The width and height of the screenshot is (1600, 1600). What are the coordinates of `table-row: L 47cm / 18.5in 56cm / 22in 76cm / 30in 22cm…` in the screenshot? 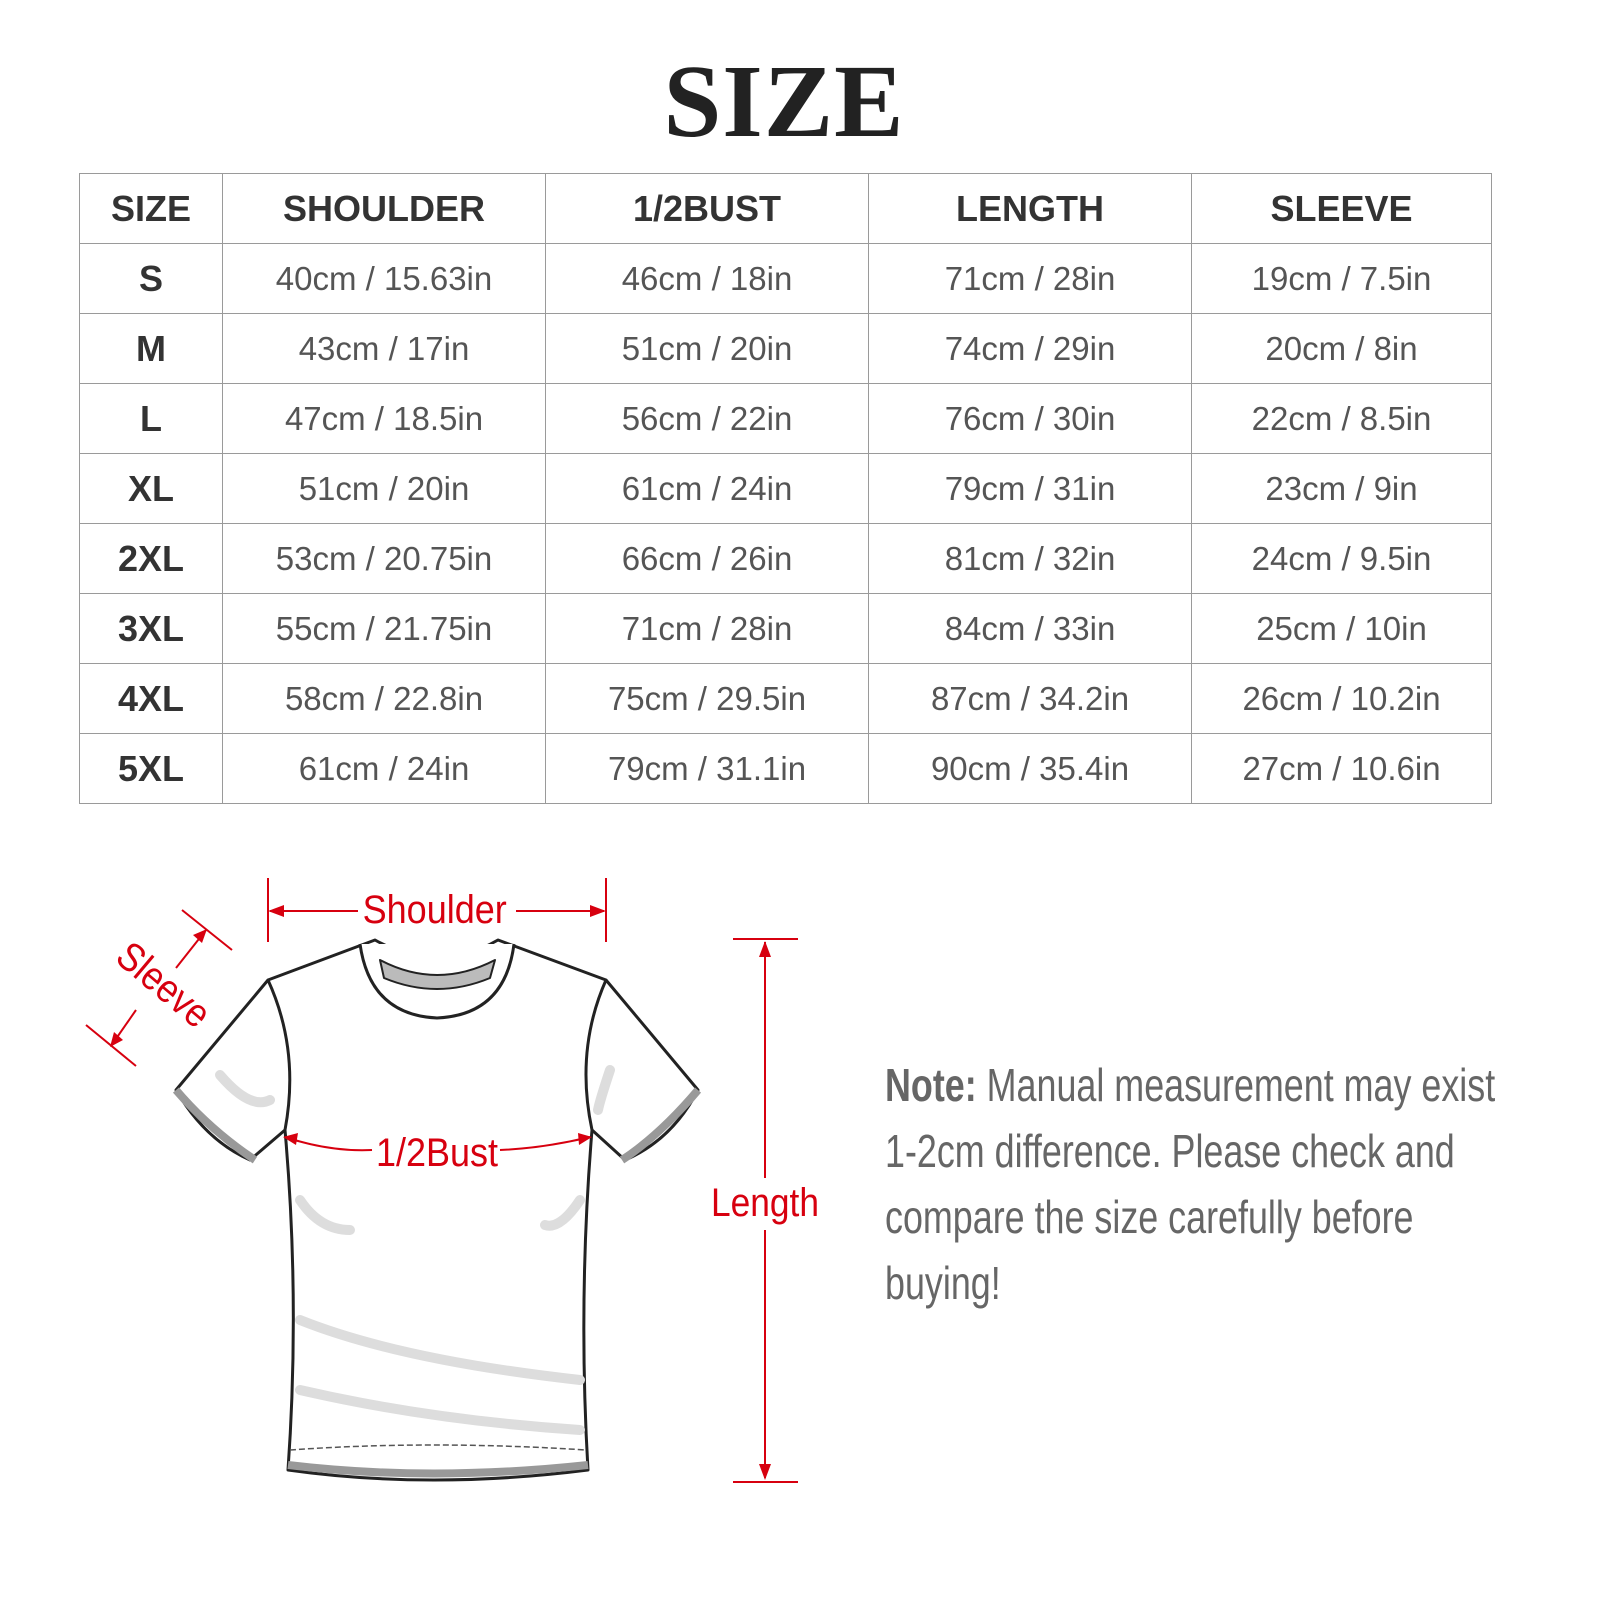 It's located at (785, 418).